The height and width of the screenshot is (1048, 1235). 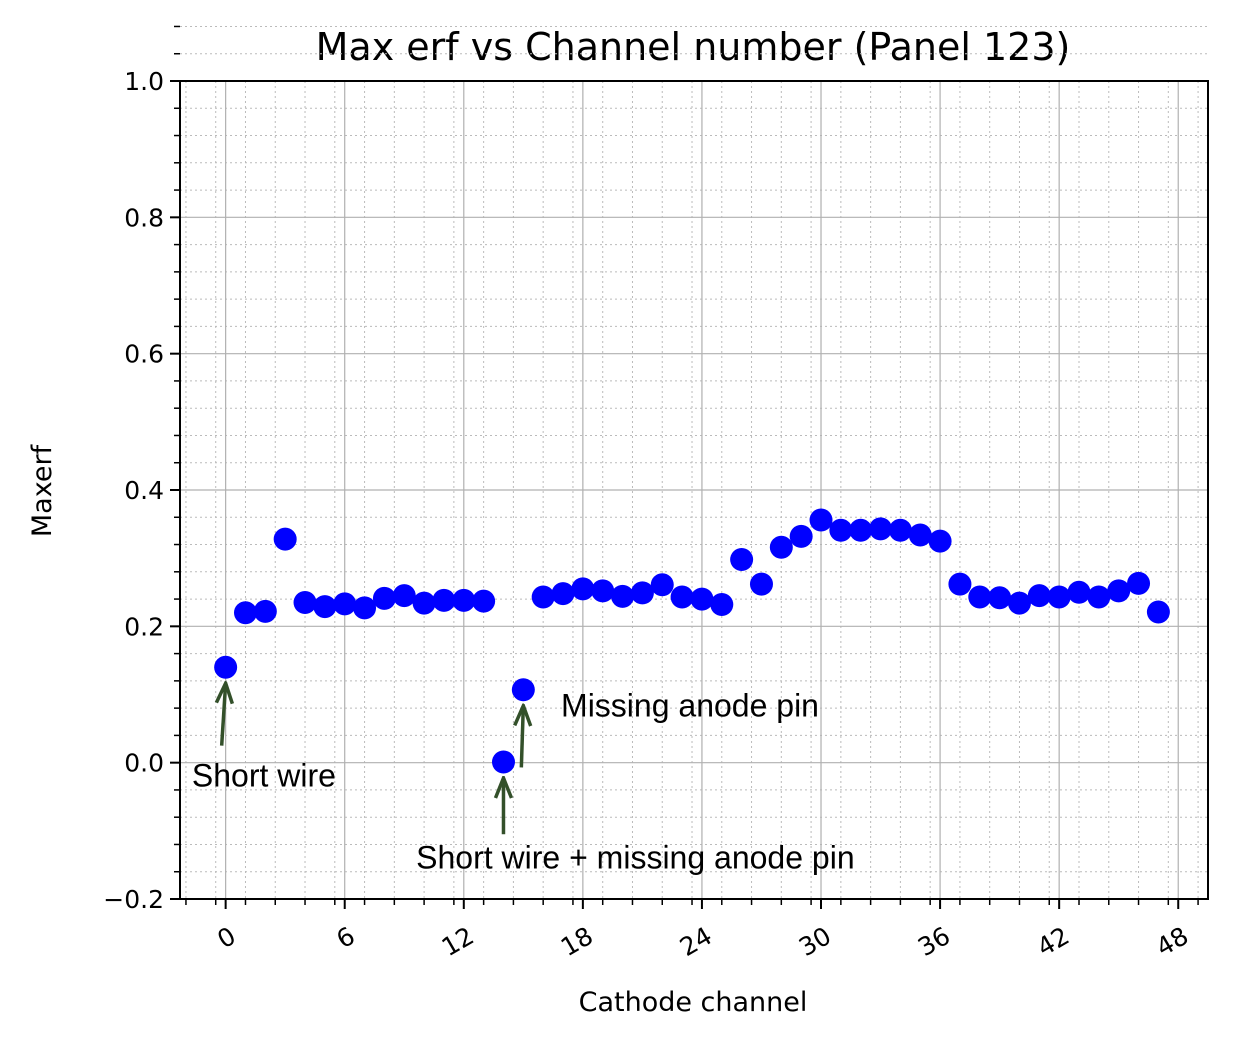 What do you see at coordinates (144, 763) in the screenshot?
I see `y-tick-label: 0.0` at bounding box center [144, 763].